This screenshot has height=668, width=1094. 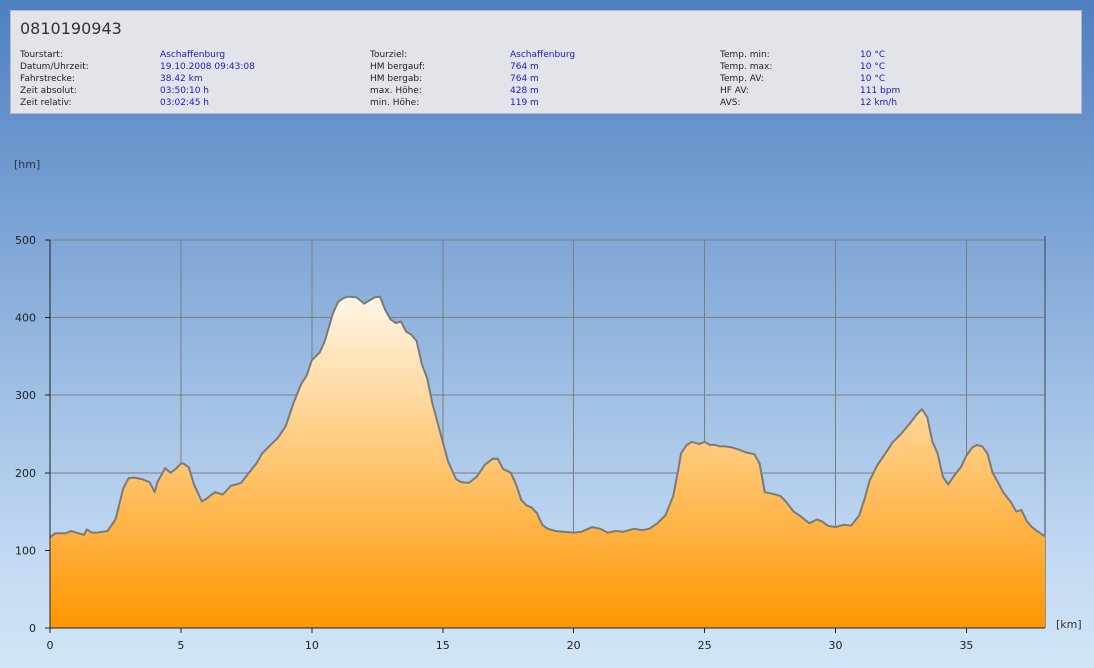 I want to click on info-label: Tourstart:, so click(x=41, y=55).